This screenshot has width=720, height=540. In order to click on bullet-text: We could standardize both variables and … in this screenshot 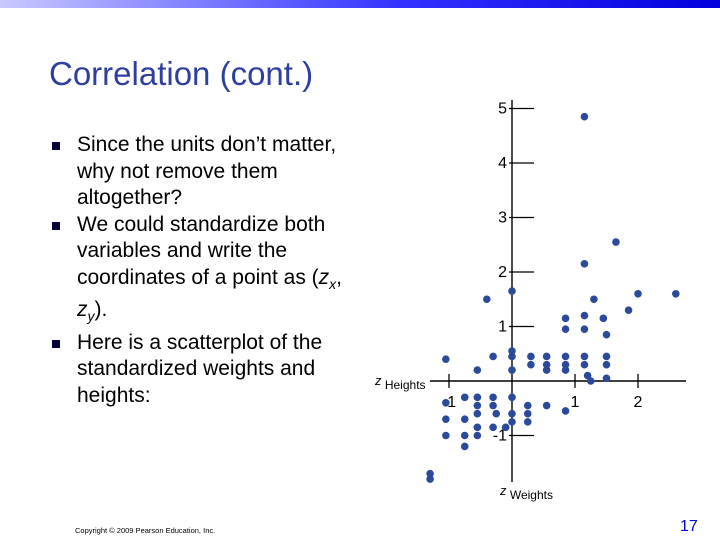, I will do `click(209, 268)`.